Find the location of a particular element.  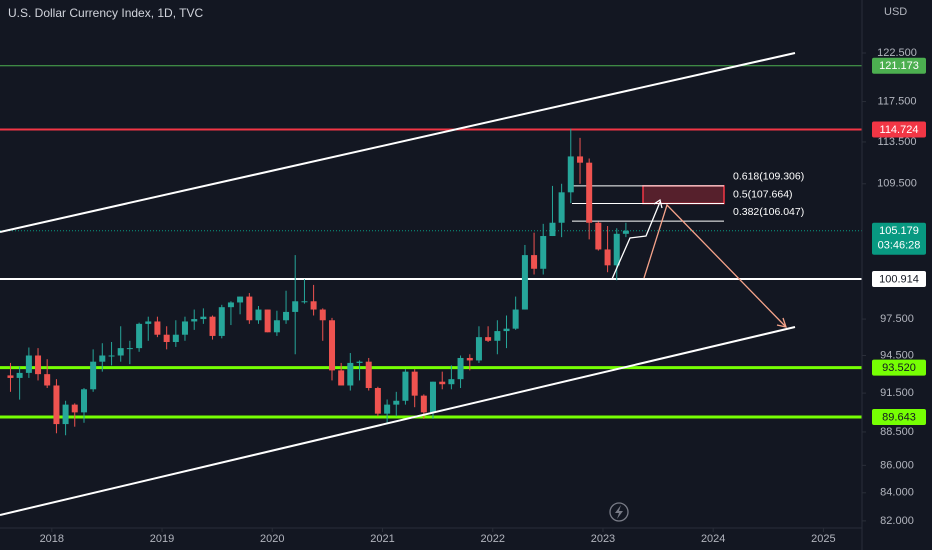

x-tick-label: 2021 is located at coordinates (382, 539).